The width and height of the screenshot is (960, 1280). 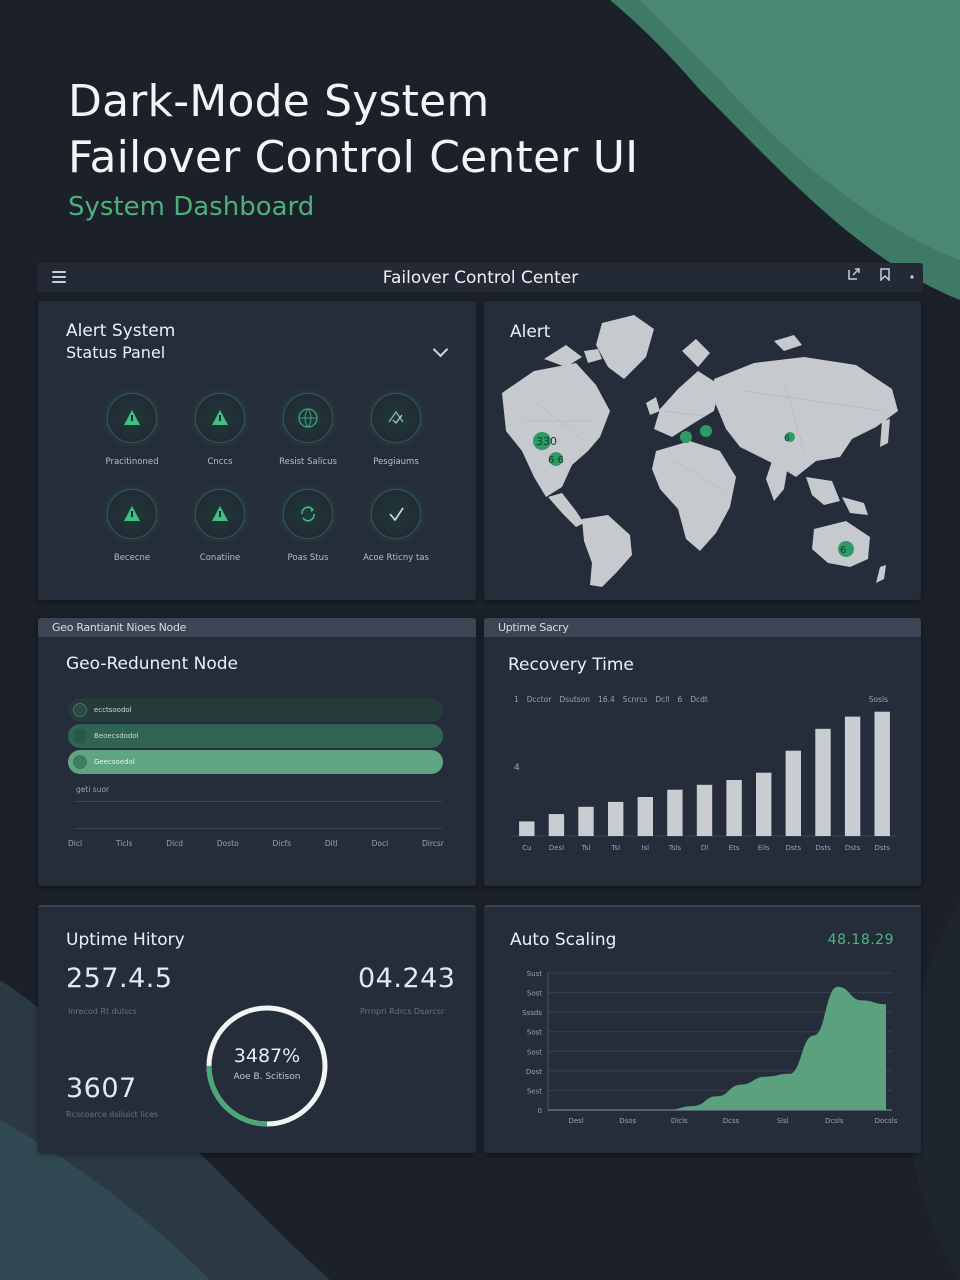 I want to click on globe-icon, so click(x=308, y=418).